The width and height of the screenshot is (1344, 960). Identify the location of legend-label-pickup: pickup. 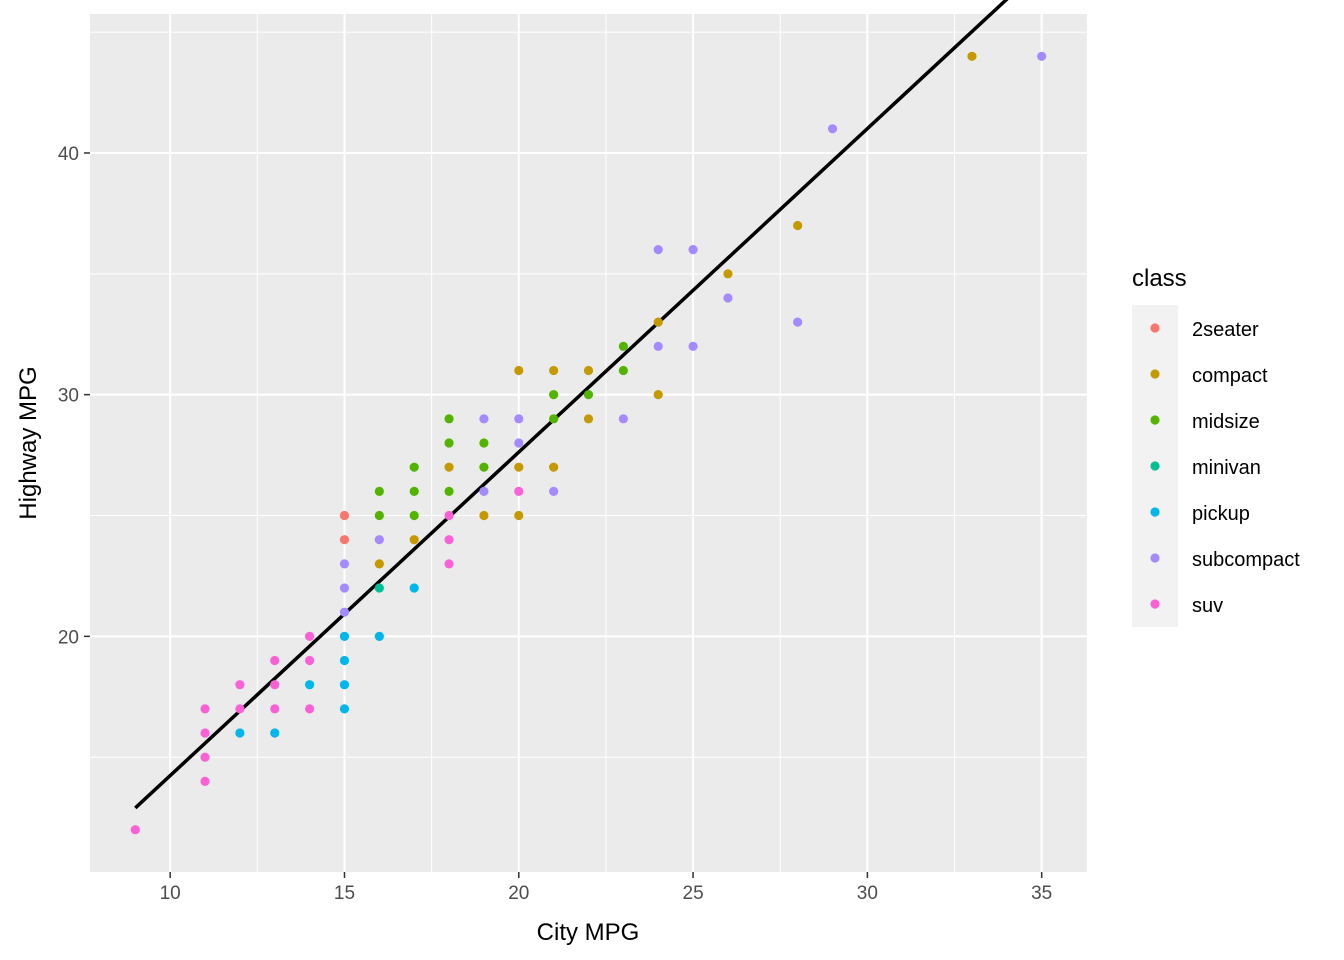
(1221, 514).